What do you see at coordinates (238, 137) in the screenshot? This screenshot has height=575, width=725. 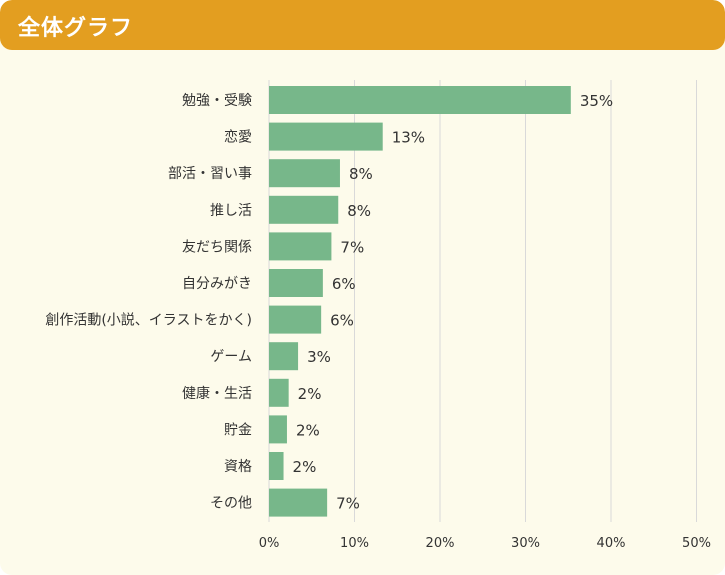 I see `category-label: 恋愛` at bounding box center [238, 137].